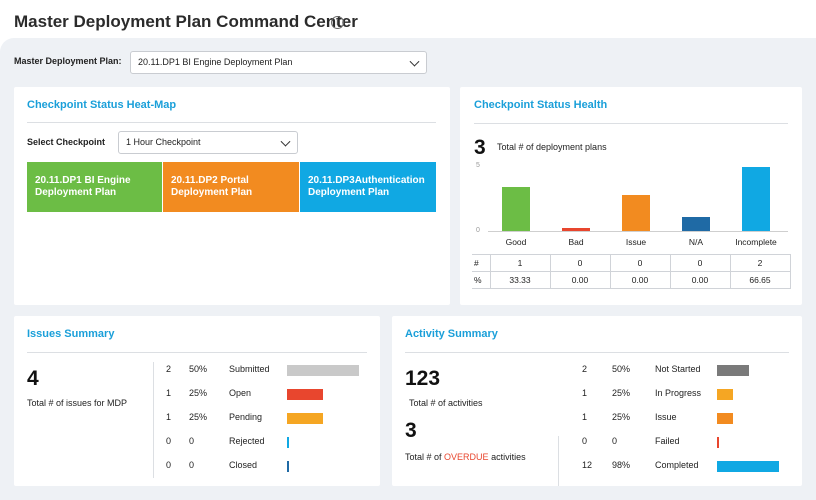  I want to click on activity-count-label: Total # of activities, so click(446, 403).